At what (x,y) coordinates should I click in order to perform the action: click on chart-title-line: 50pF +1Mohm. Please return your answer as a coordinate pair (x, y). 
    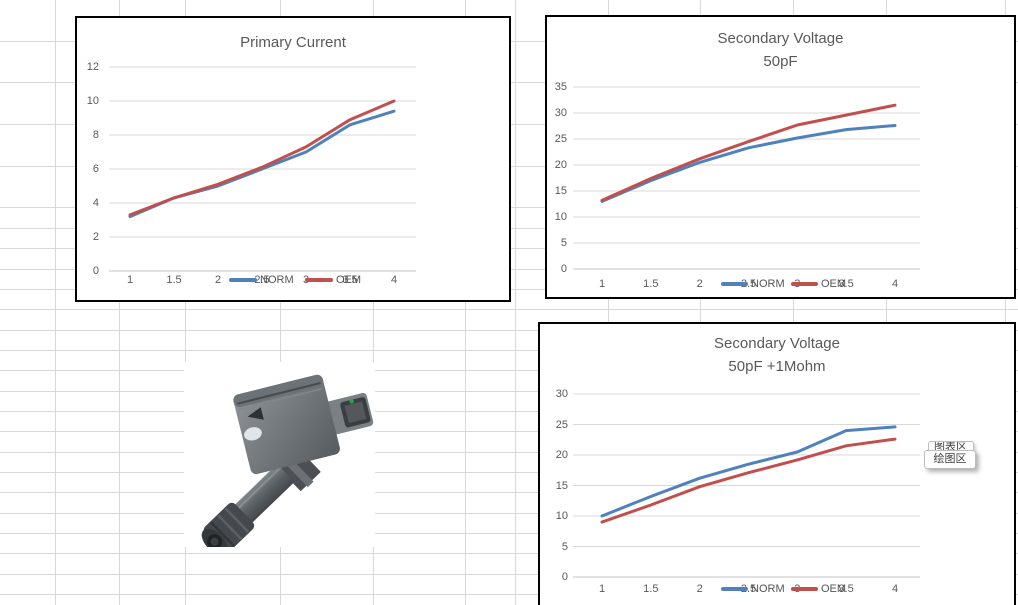
    Looking at the image, I should click on (777, 366).